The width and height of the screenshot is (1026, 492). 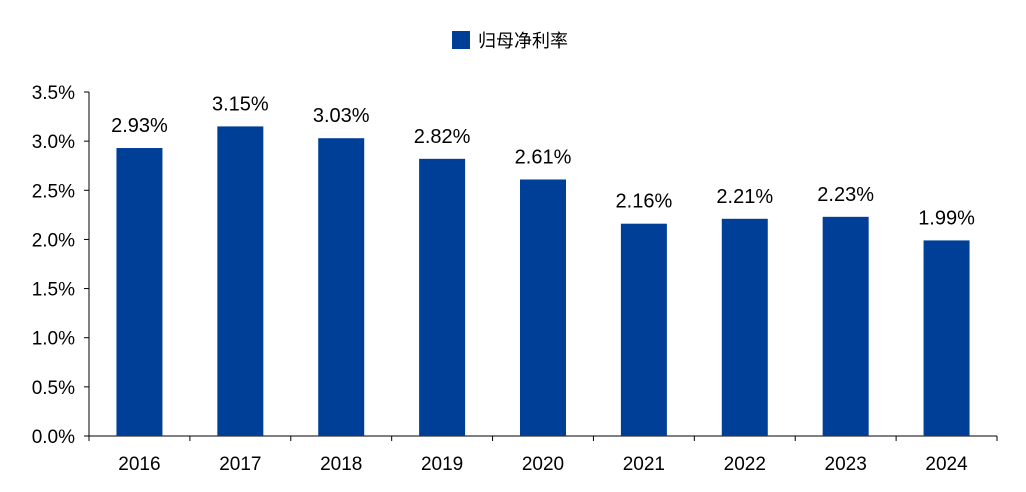 I want to click on data-label: 2.21%, so click(x=744, y=197).